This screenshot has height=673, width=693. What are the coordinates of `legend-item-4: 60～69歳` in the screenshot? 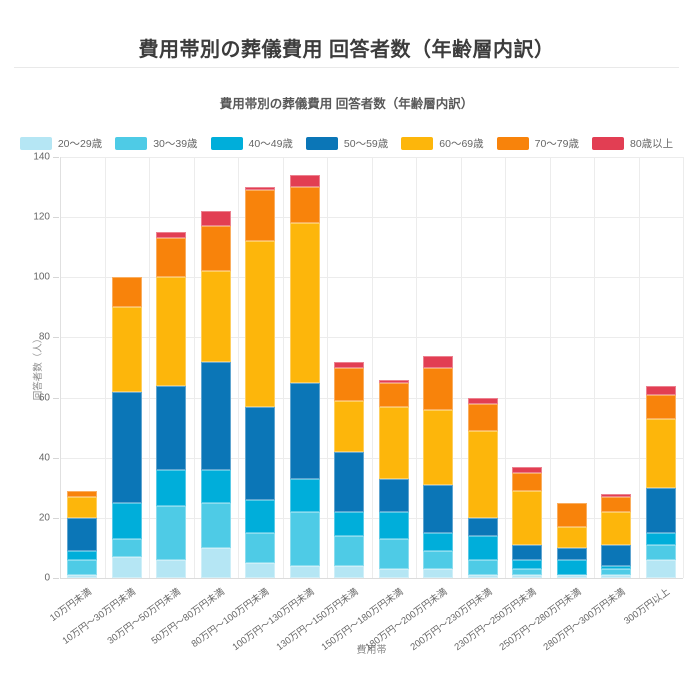 It's located at (442, 143).